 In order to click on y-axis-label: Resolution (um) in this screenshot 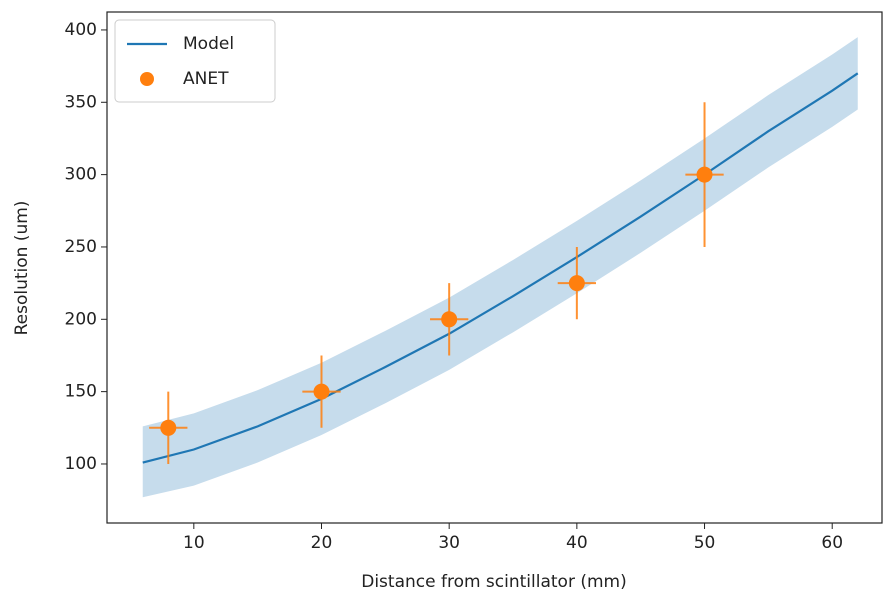, I will do `click(22, 268)`.